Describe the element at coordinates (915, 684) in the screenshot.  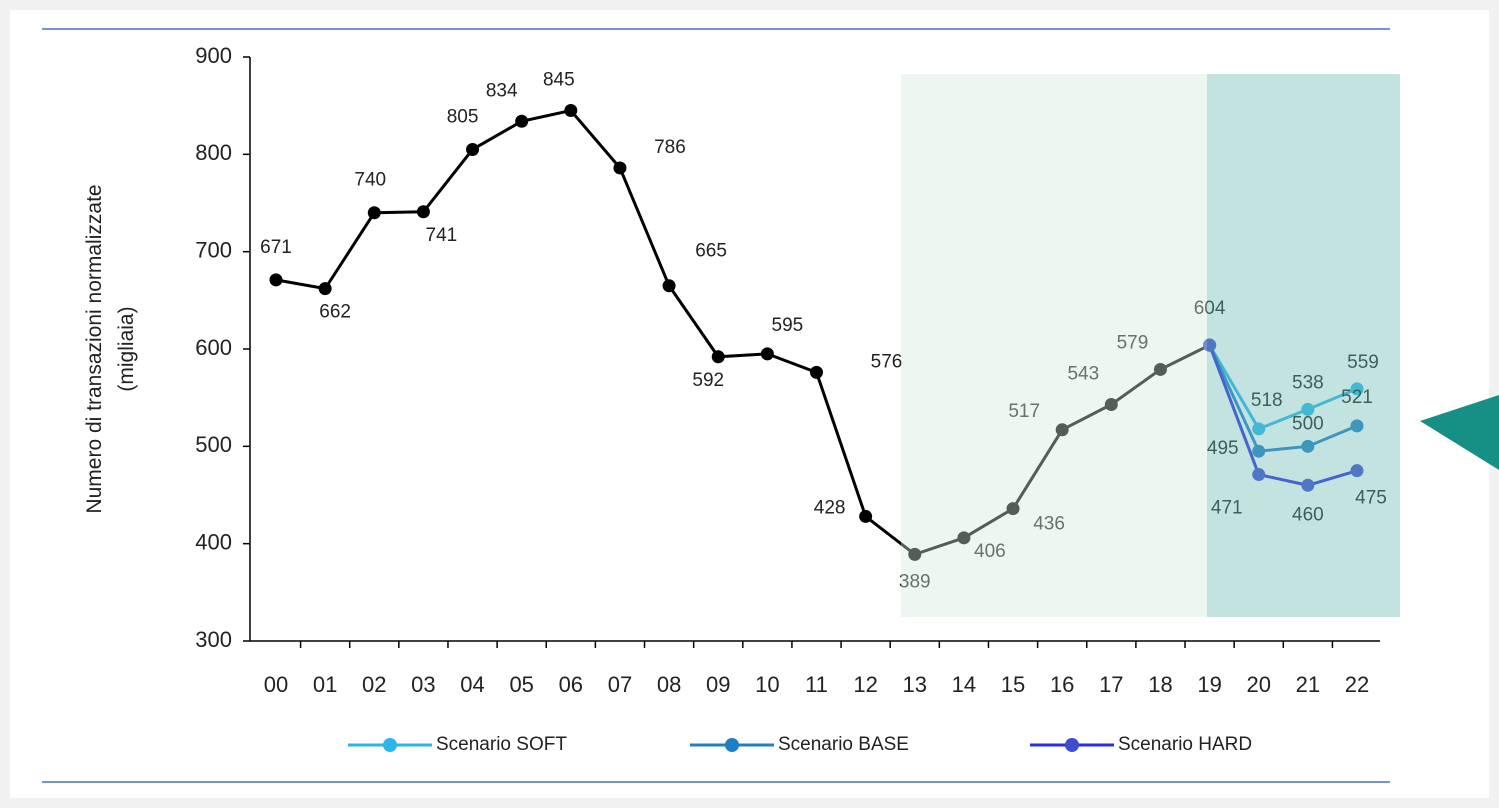
I see `x-tick-label: 13` at that location.